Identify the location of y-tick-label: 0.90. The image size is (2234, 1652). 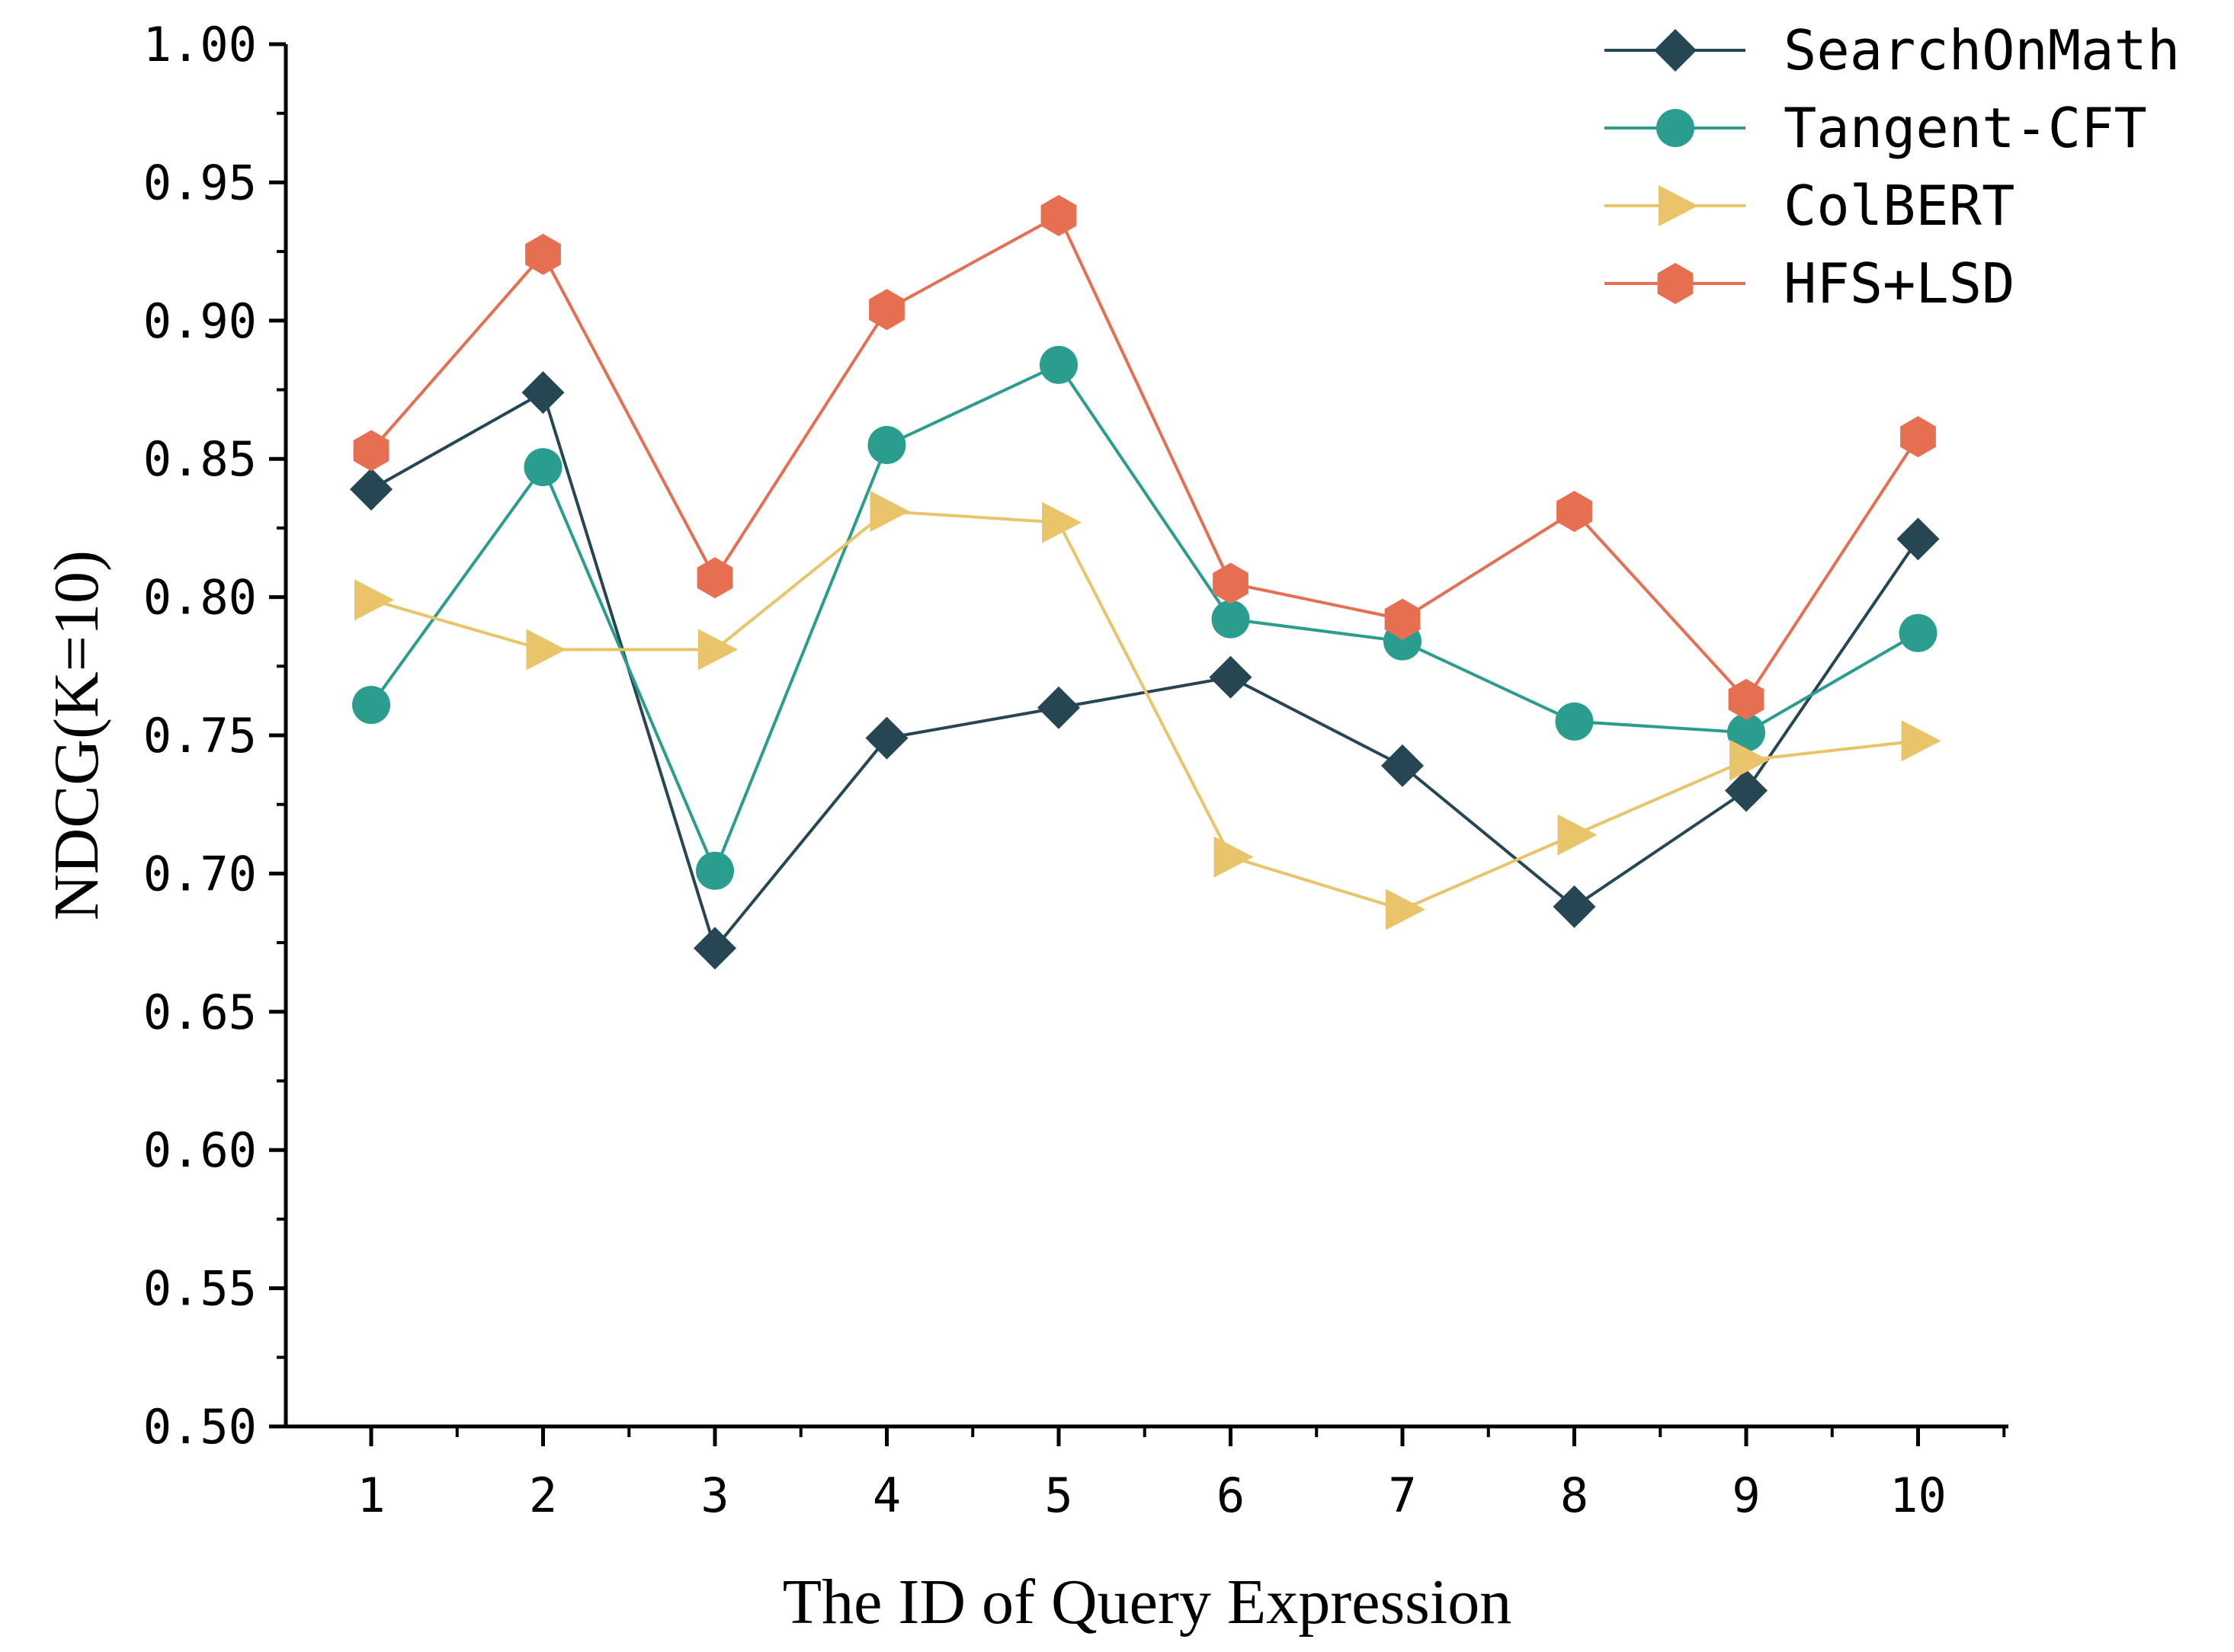
(200, 321).